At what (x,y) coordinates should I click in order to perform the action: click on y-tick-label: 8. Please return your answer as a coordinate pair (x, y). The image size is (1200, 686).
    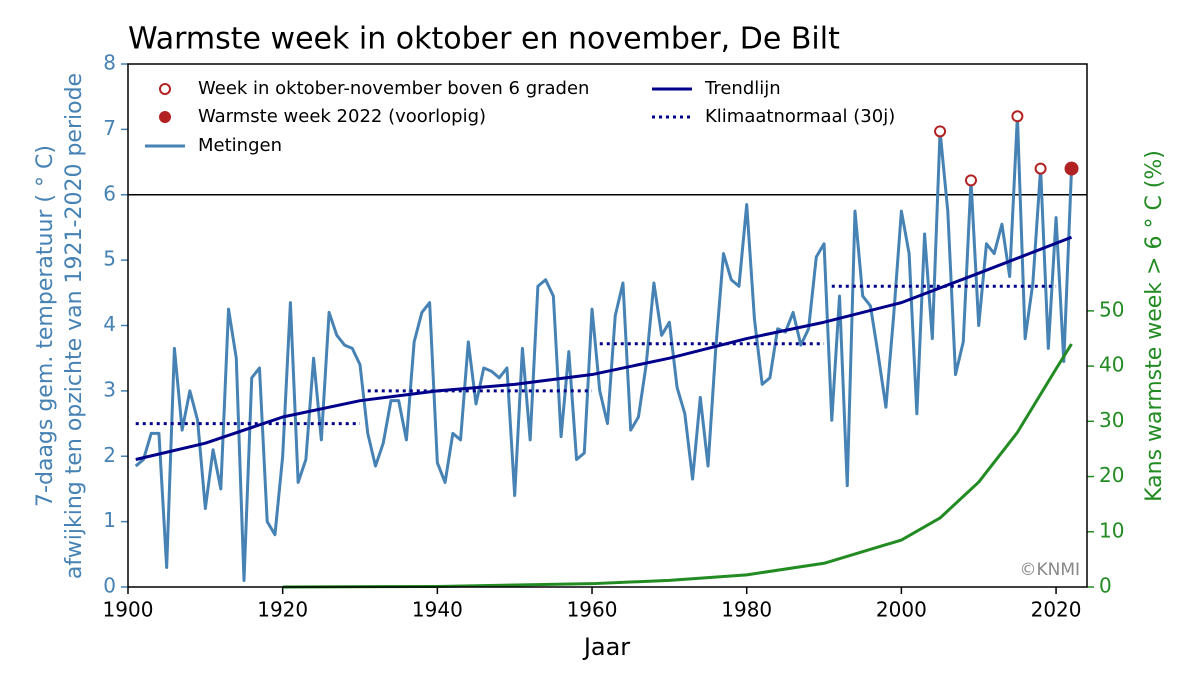
    Looking at the image, I should click on (109, 63).